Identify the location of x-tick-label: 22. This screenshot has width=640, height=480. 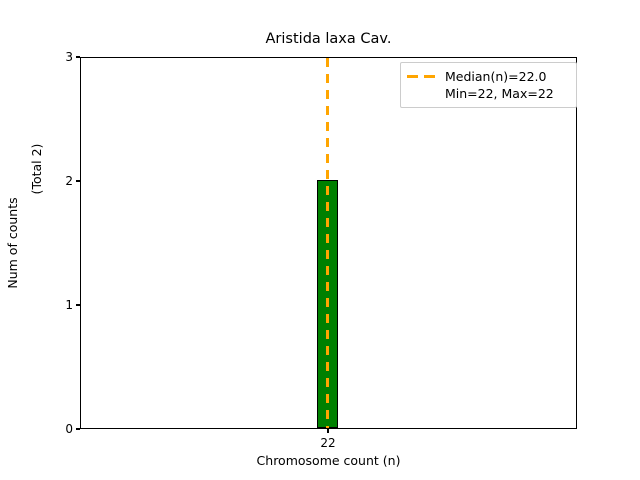
(328, 443).